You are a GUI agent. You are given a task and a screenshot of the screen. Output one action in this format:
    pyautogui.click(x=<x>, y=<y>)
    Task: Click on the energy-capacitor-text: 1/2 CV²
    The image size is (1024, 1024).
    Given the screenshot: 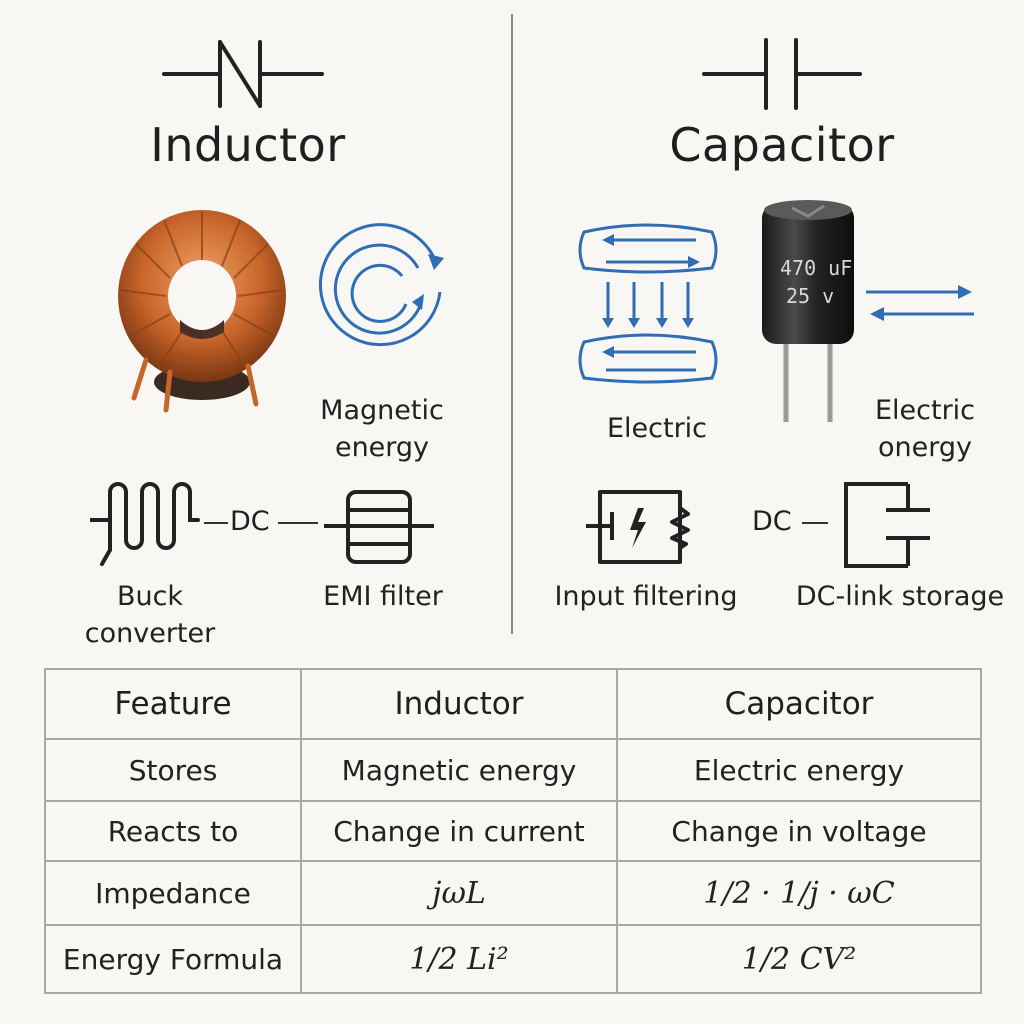 What is the action you would take?
    pyautogui.click(x=799, y=959)
    